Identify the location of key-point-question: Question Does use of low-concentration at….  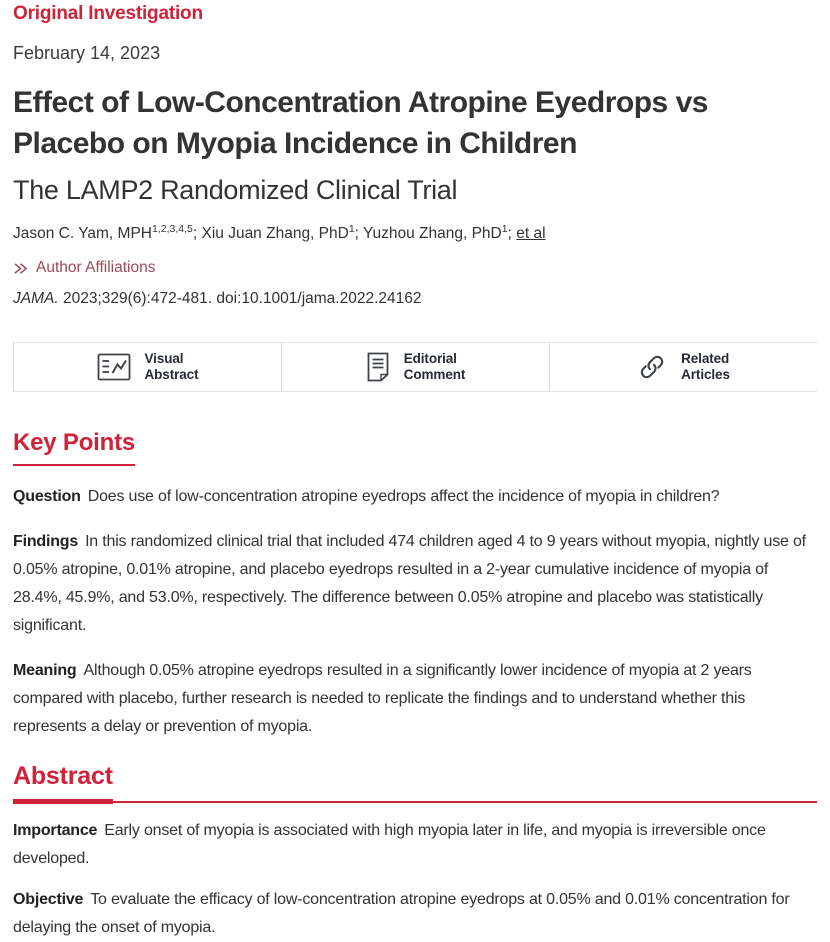
(415, 497).